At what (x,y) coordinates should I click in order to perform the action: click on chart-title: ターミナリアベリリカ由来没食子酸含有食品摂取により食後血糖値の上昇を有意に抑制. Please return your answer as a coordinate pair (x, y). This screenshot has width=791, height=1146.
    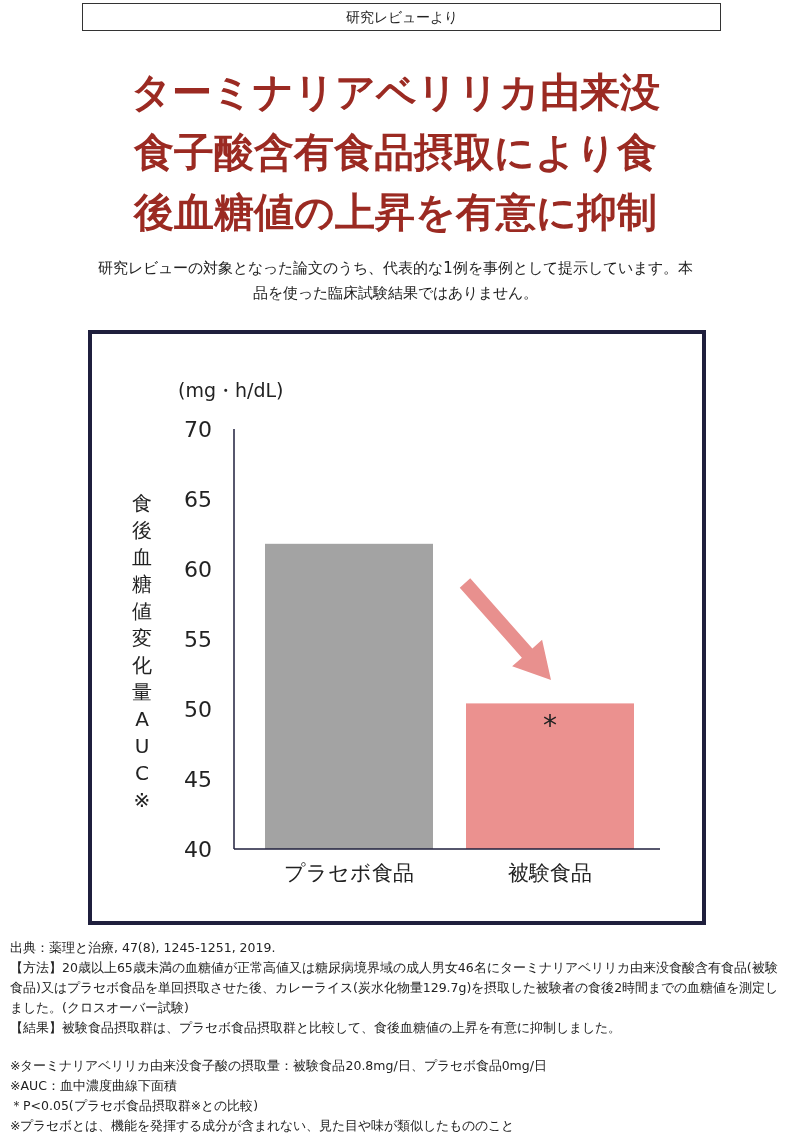
    Looking at the image, I should click on (395, 152).